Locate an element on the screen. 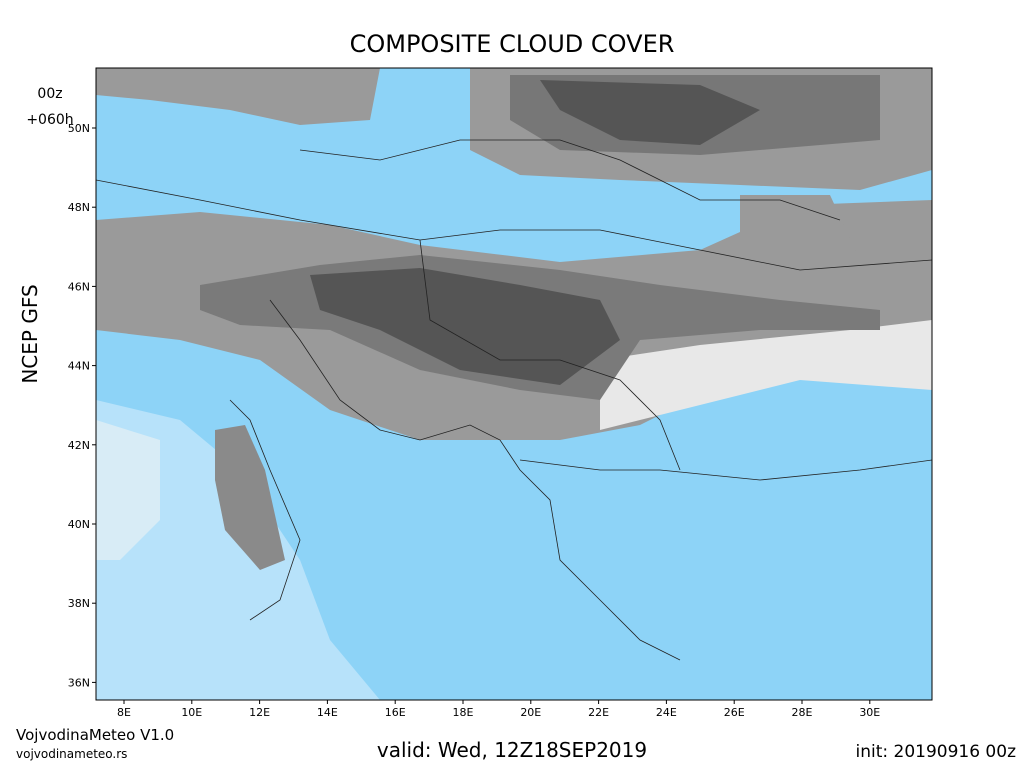 Image resolution: width=1024 pixels, height=772 pixels. lon-label: 26E is located at coordinates (734, 712).